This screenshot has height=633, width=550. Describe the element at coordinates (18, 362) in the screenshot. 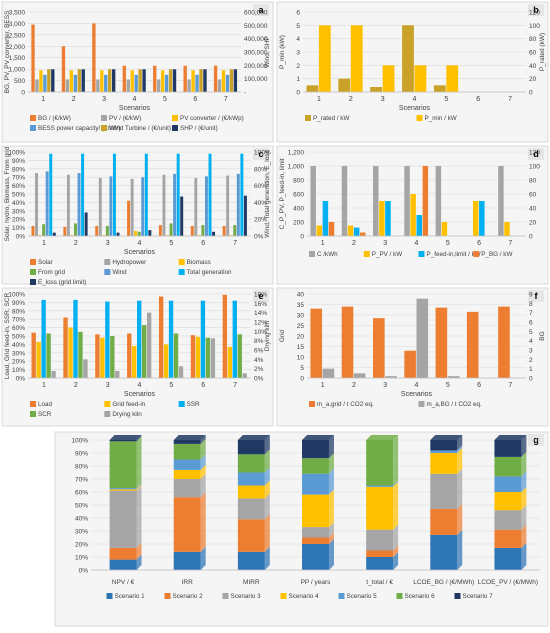

I see `y-tick-label: 20%` at that location.